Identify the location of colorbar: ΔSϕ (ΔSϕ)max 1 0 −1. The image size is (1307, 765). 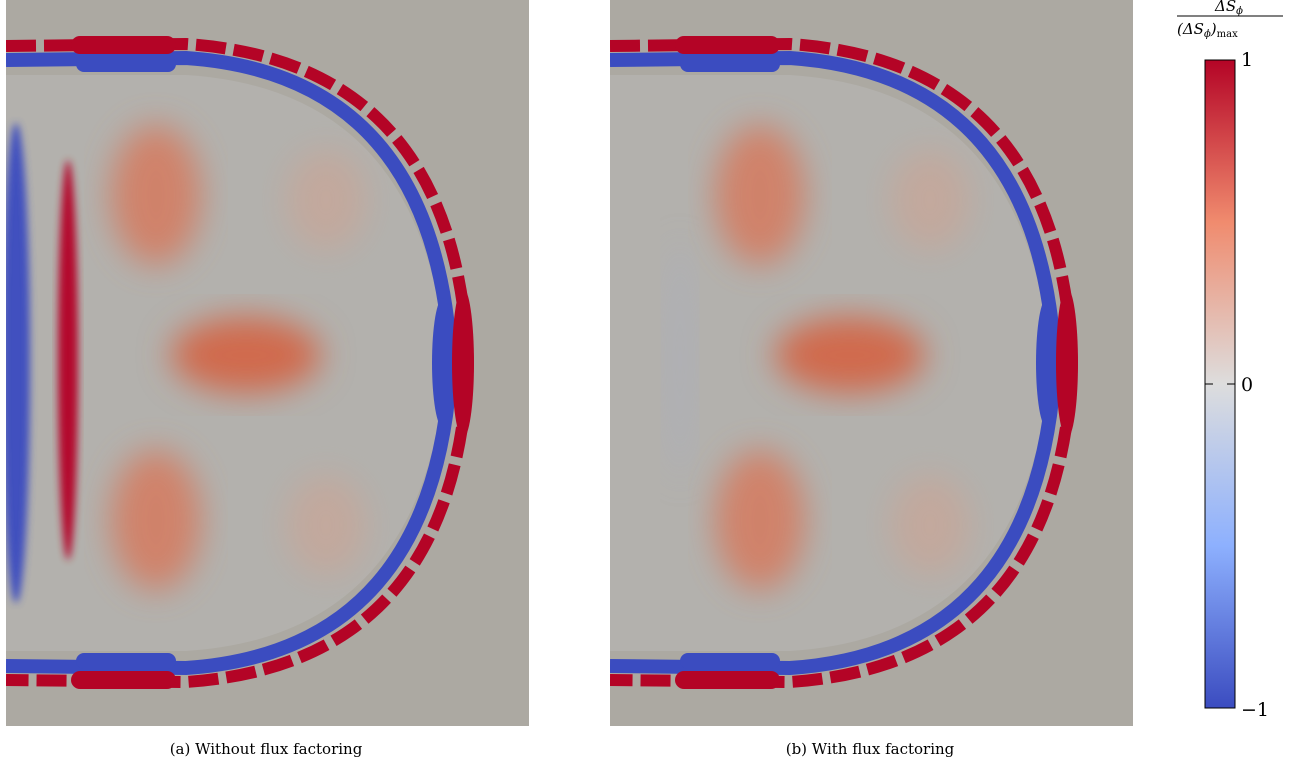
(1230, 360).